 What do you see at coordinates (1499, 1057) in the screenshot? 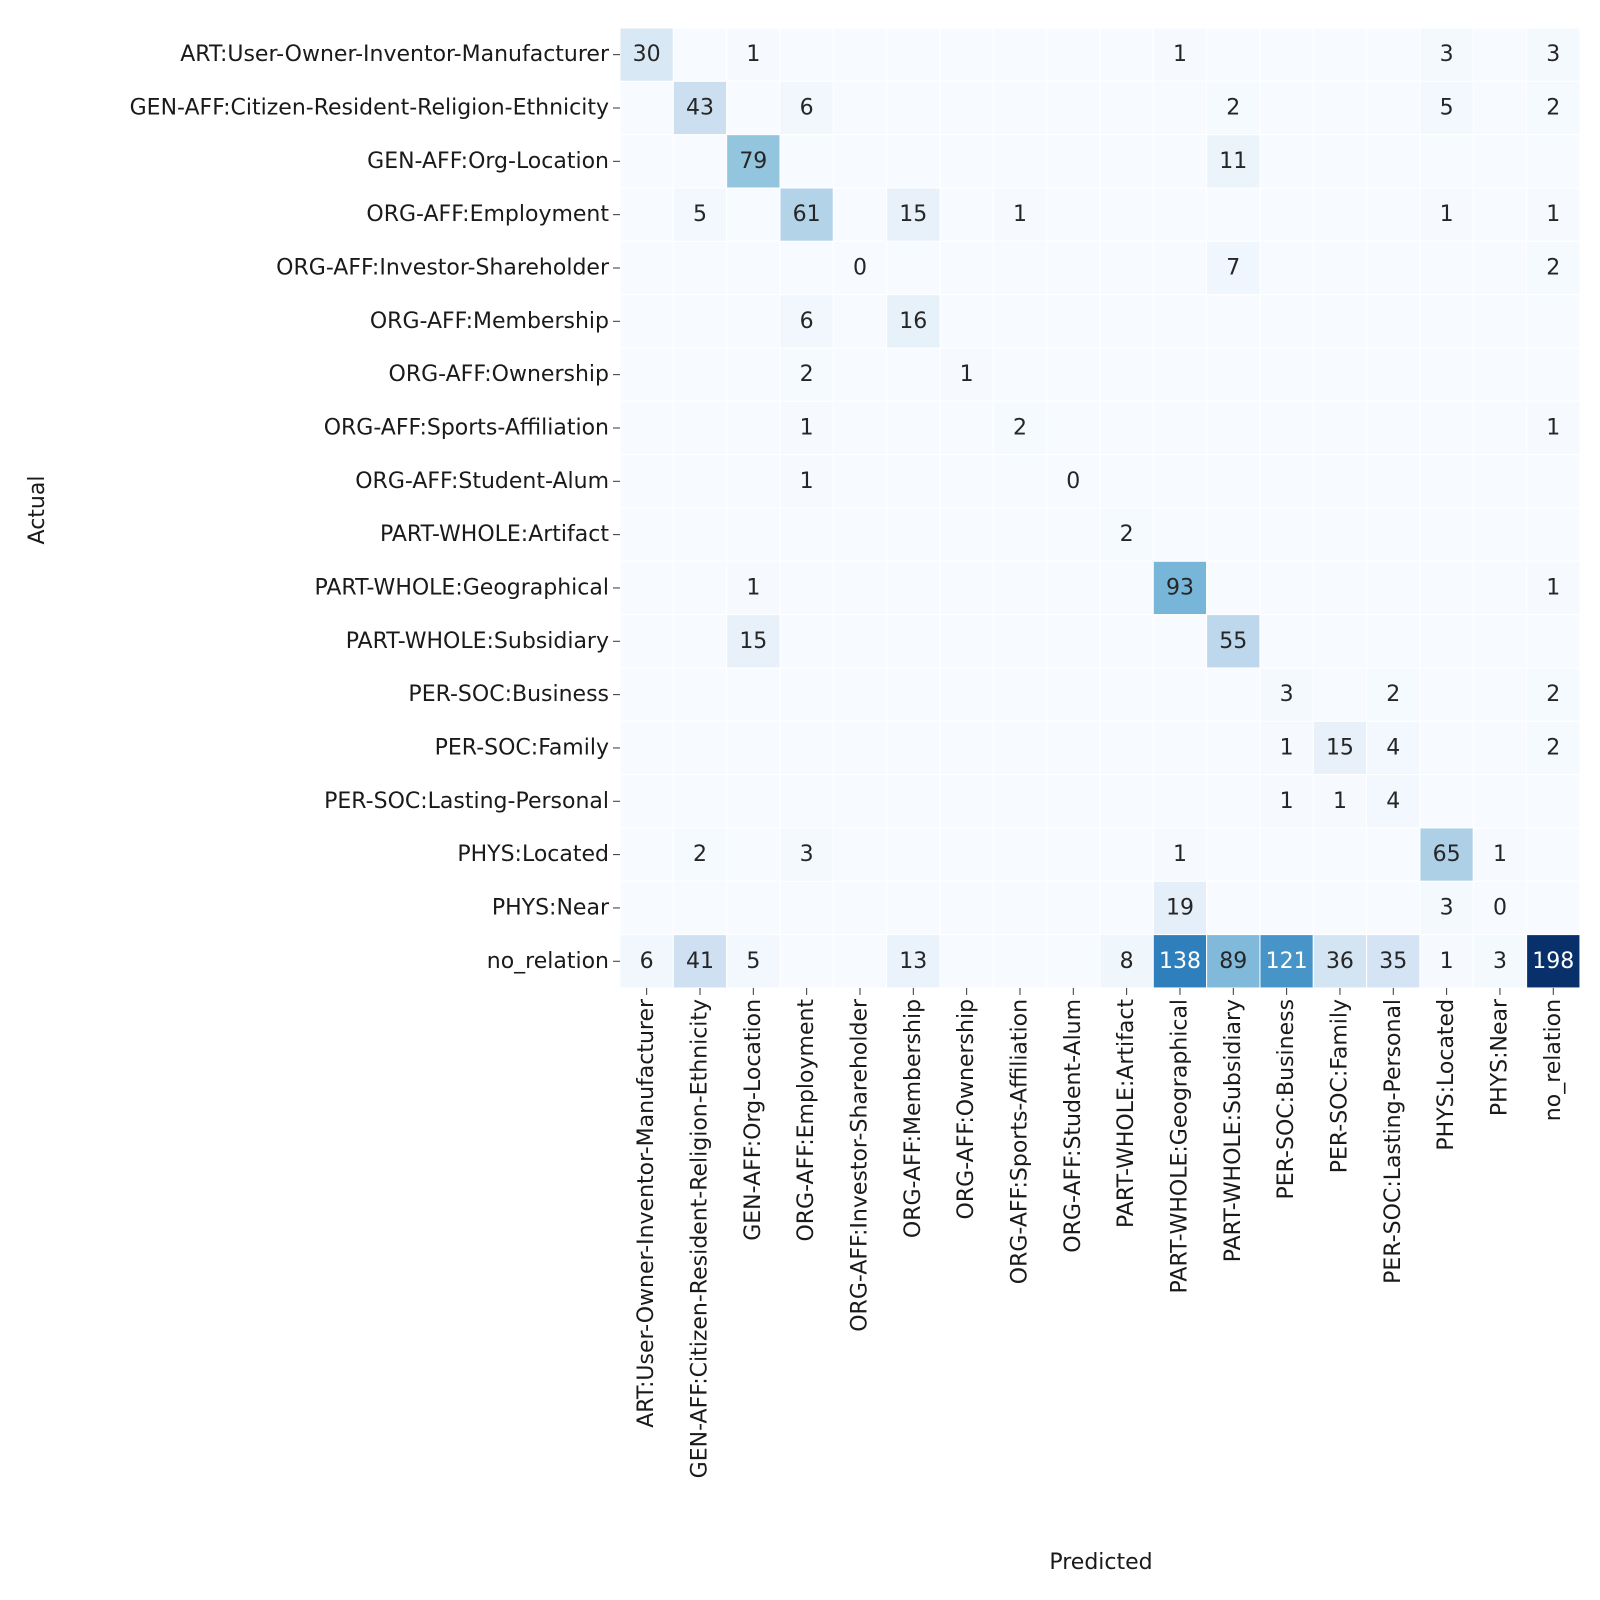
I see `x-tick-label: PHYS:Near` at bounding box center [1499, 1057].